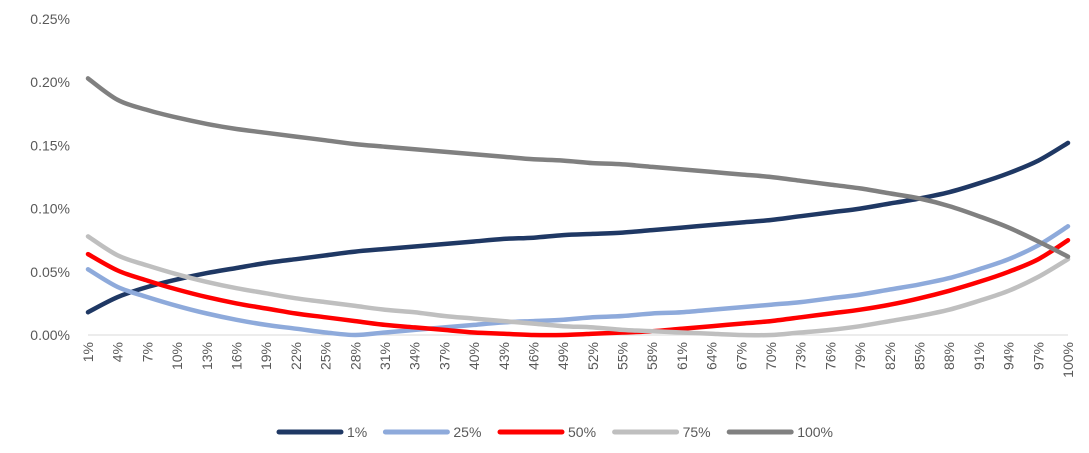  Describe the element at coordinates (415, 356) in the screenshot. I see `x-tick-label: 34%` at that location.